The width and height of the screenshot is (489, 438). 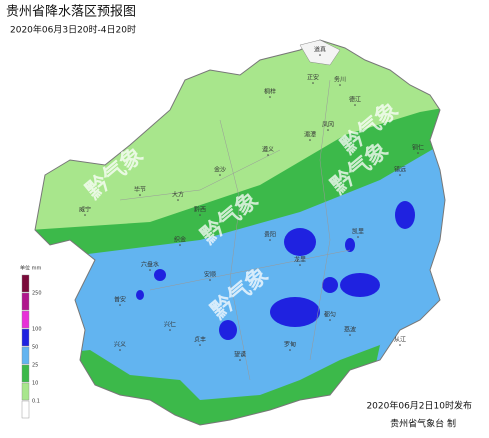 I want to click on city-label: 荔波, so click(x=350, y=330).